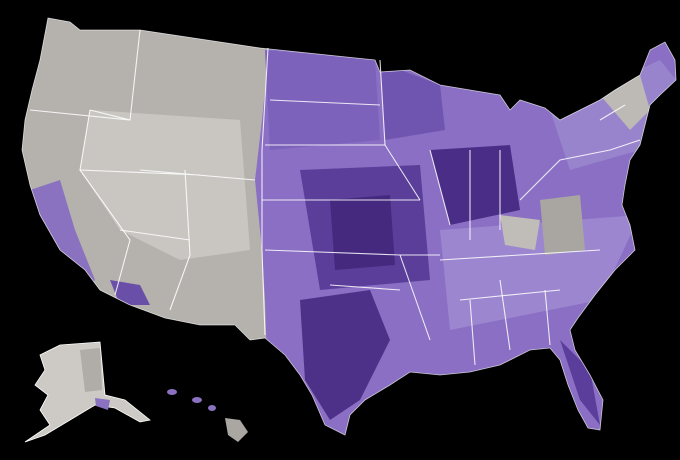 Image resolution: width=680 pixels, height=460 pixels. I want to click on kansas-core, so click(362, 232).